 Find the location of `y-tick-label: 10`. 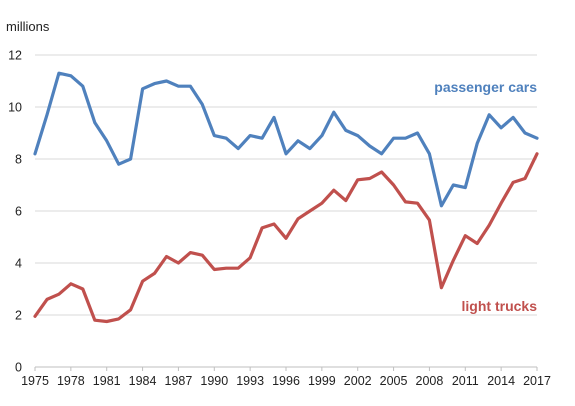

y-tick-label: 10 is located at coordinates (15, 108).